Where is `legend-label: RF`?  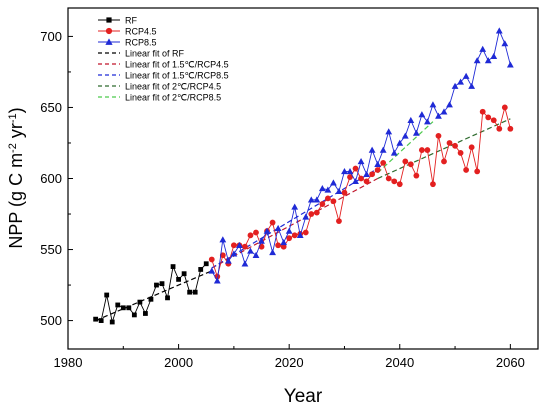 legend-label: RF is located at coordinates (131, 21).